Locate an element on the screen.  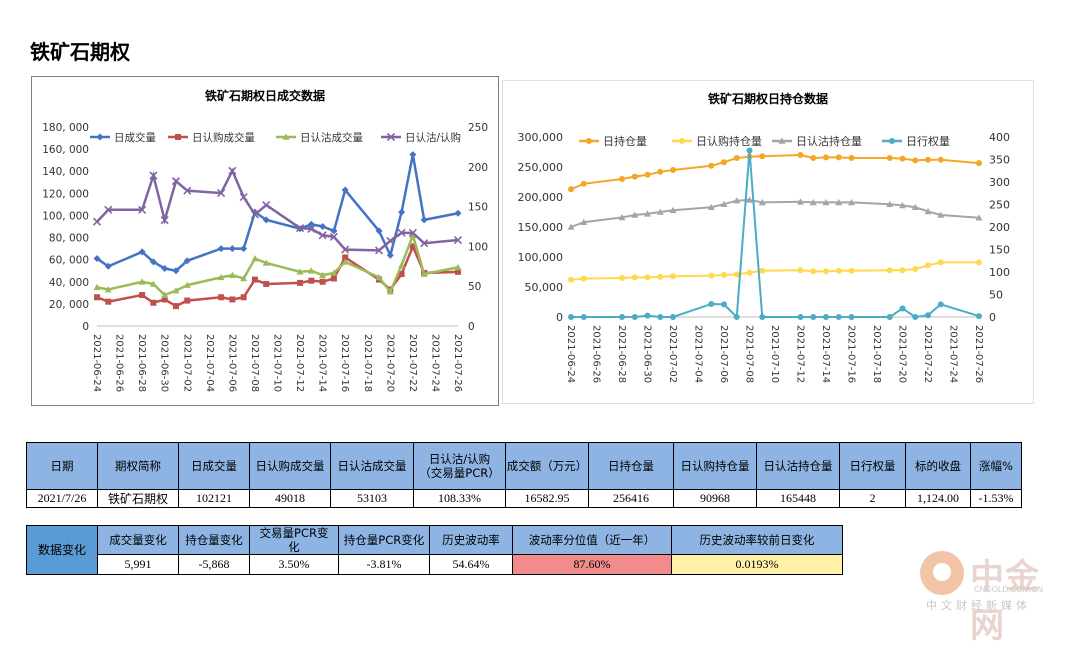
legend-item: 日行权量 is located at coordinates (916, 141).